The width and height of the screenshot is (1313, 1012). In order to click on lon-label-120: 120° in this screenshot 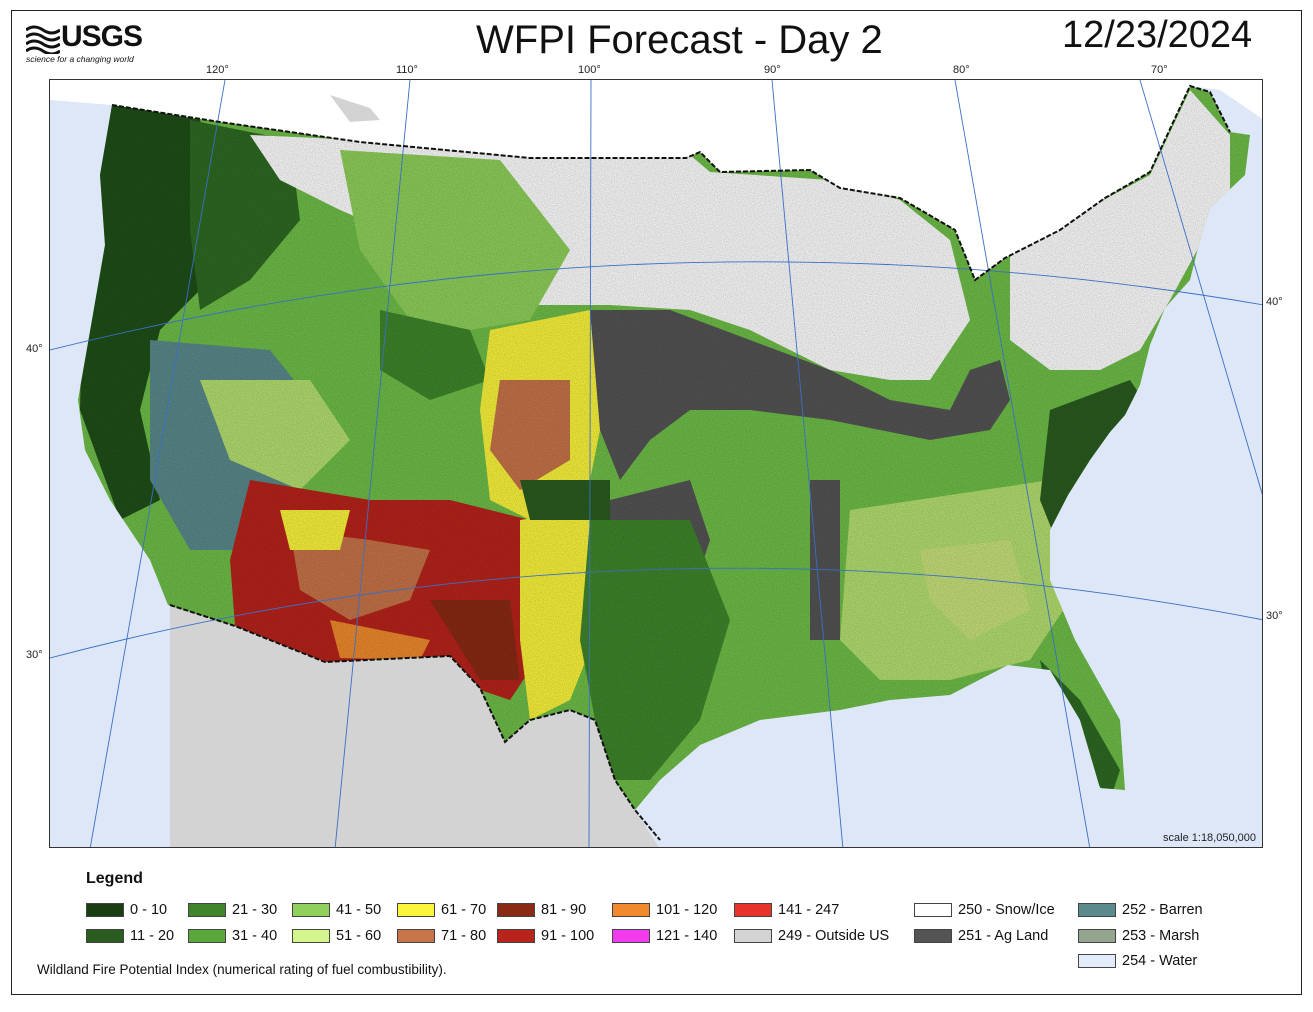, I will do `click(217, 70)`.